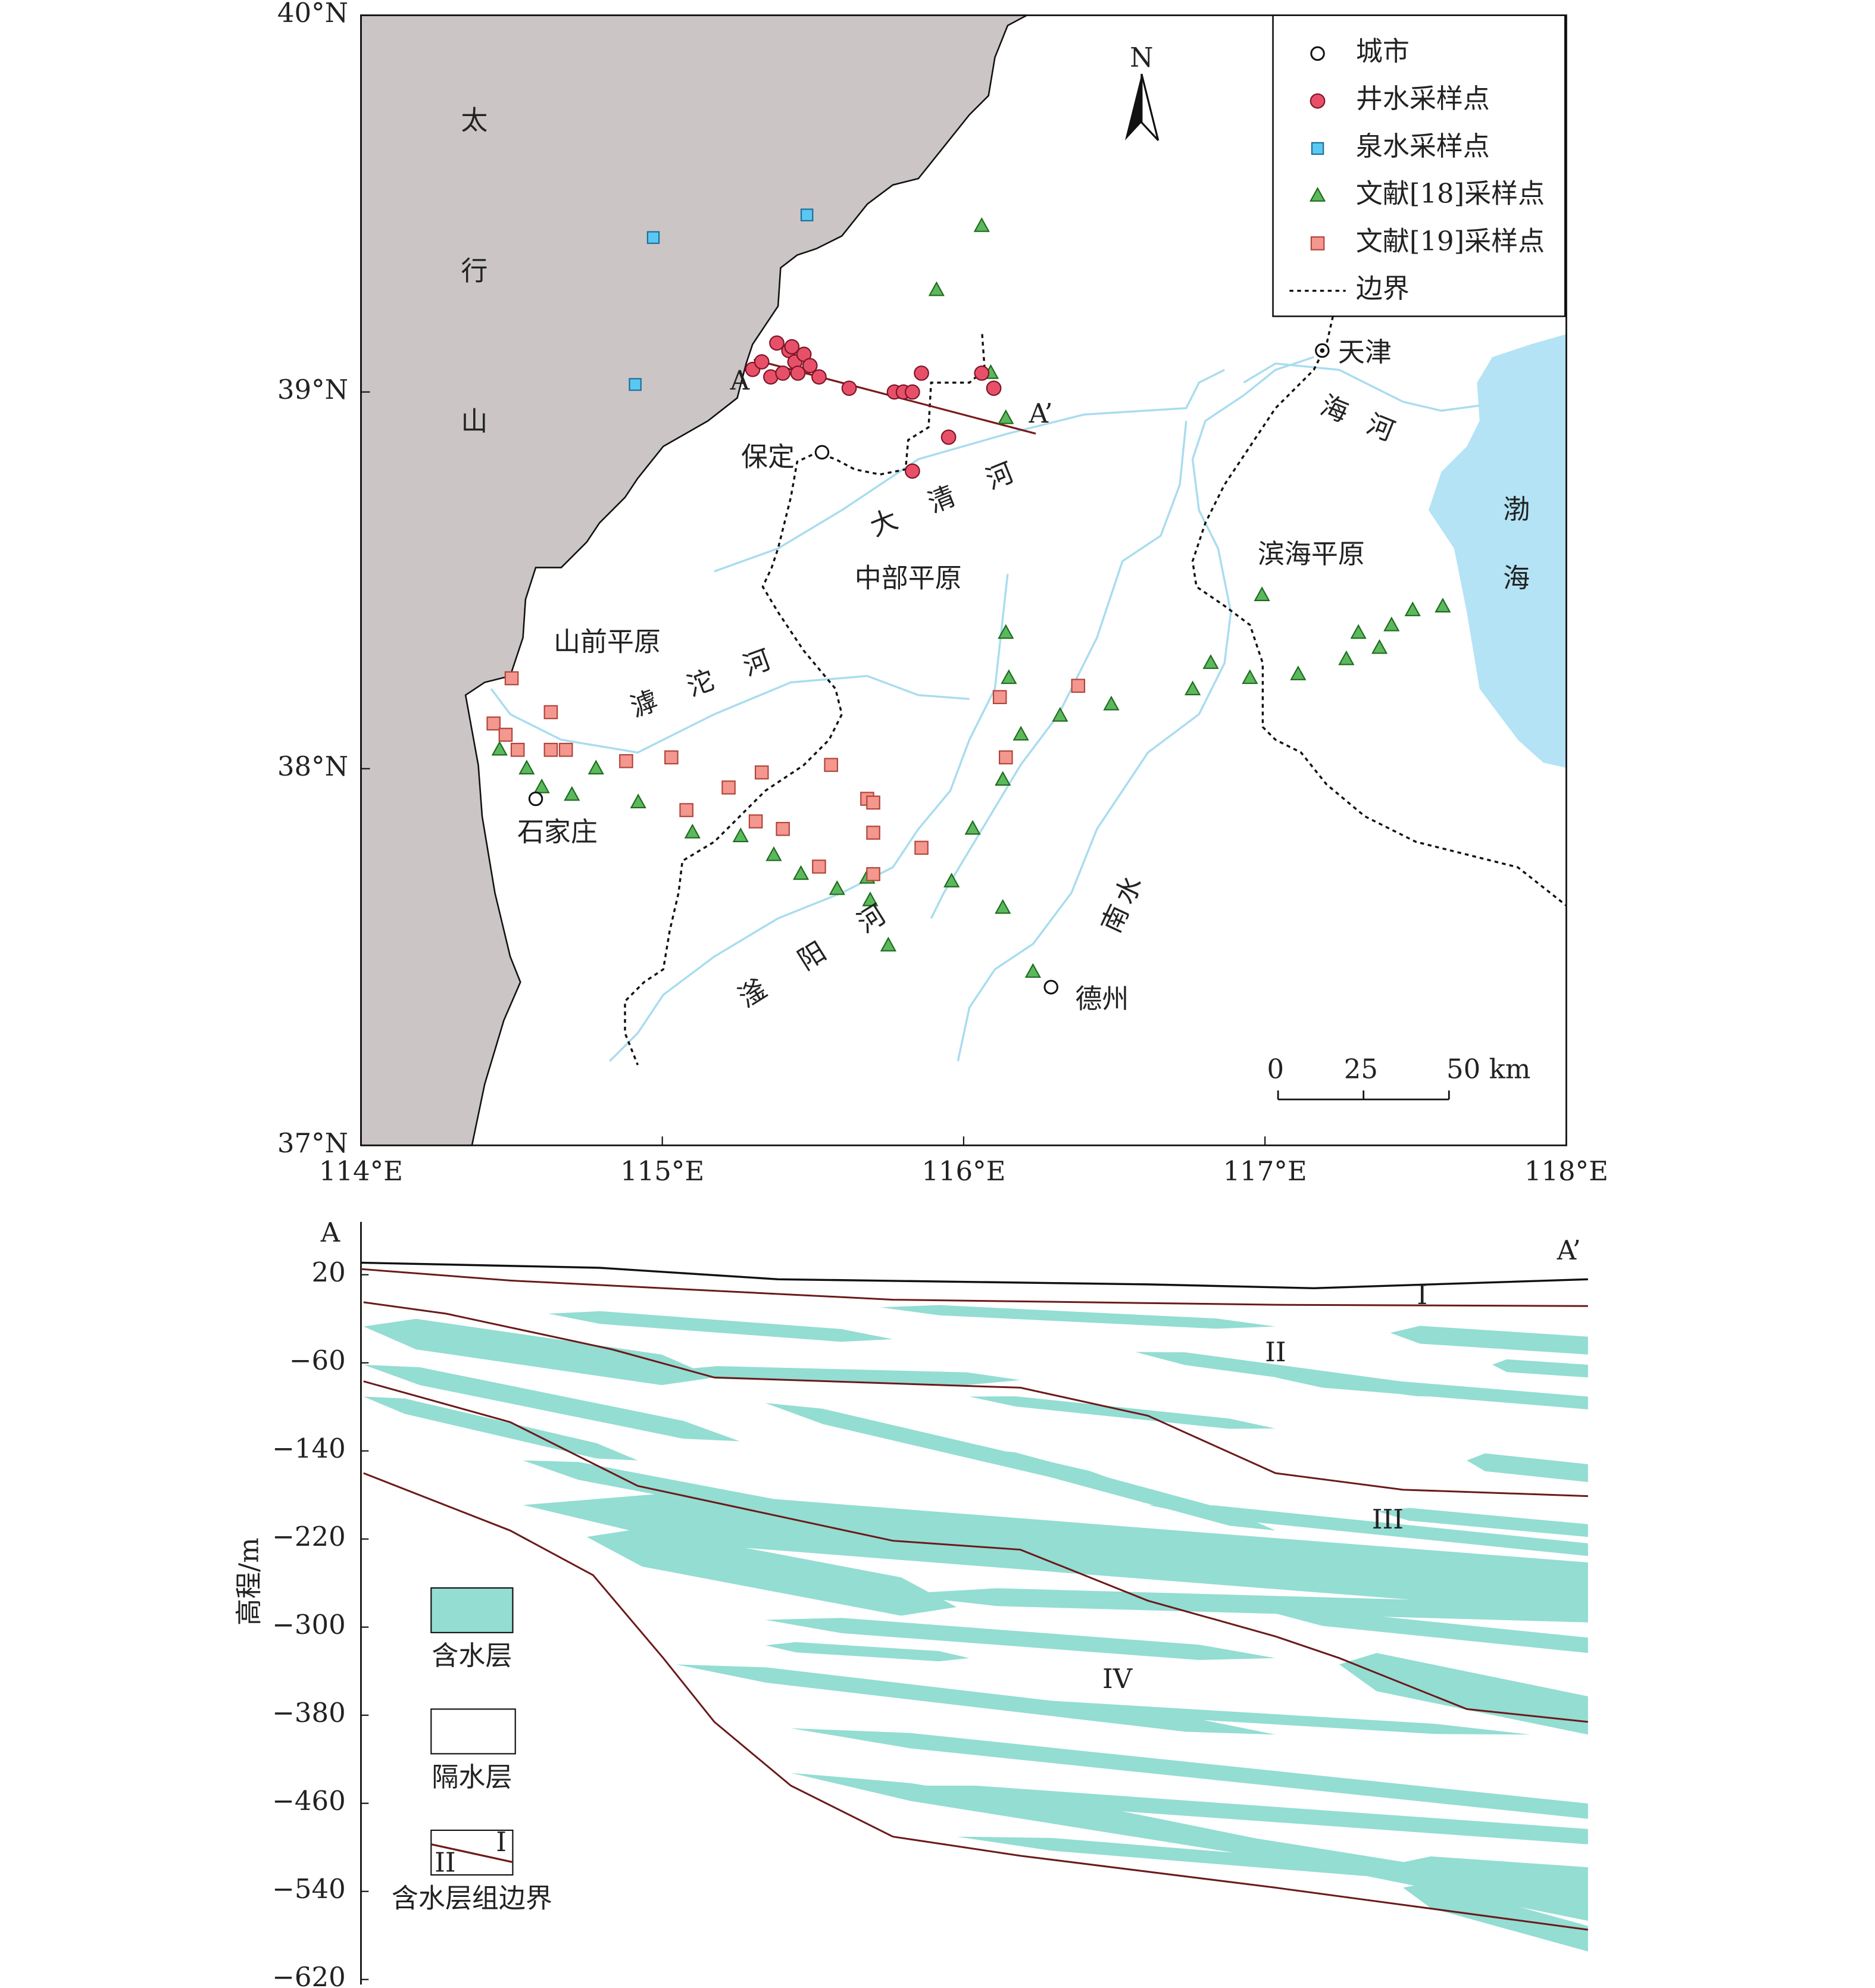  Describe the element at coordinates (317, 1360) in the screenshot. I see `y-tick-label: −60` at that location.